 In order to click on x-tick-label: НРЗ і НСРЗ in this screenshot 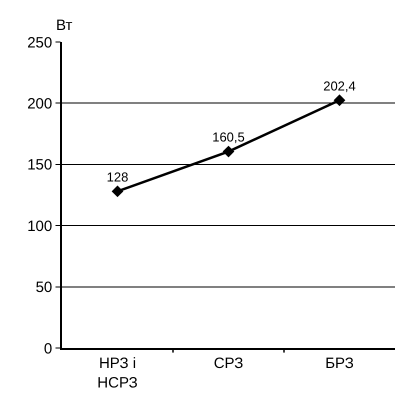, I will do `click(117, 373)`.